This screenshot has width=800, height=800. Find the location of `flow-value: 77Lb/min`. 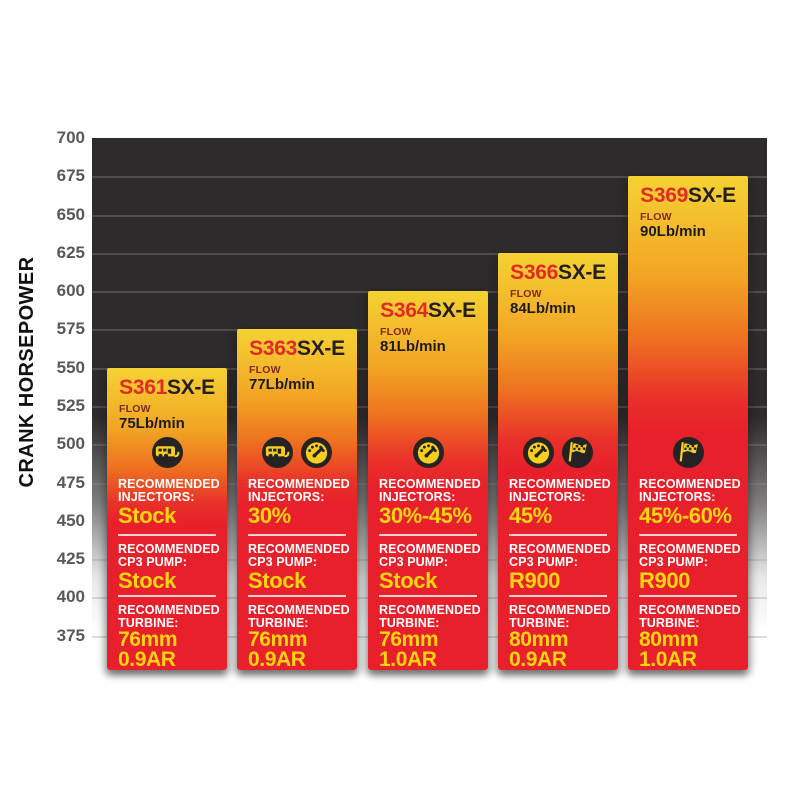

flow-value: 77Lb/min is located at coordinates (282, 385).